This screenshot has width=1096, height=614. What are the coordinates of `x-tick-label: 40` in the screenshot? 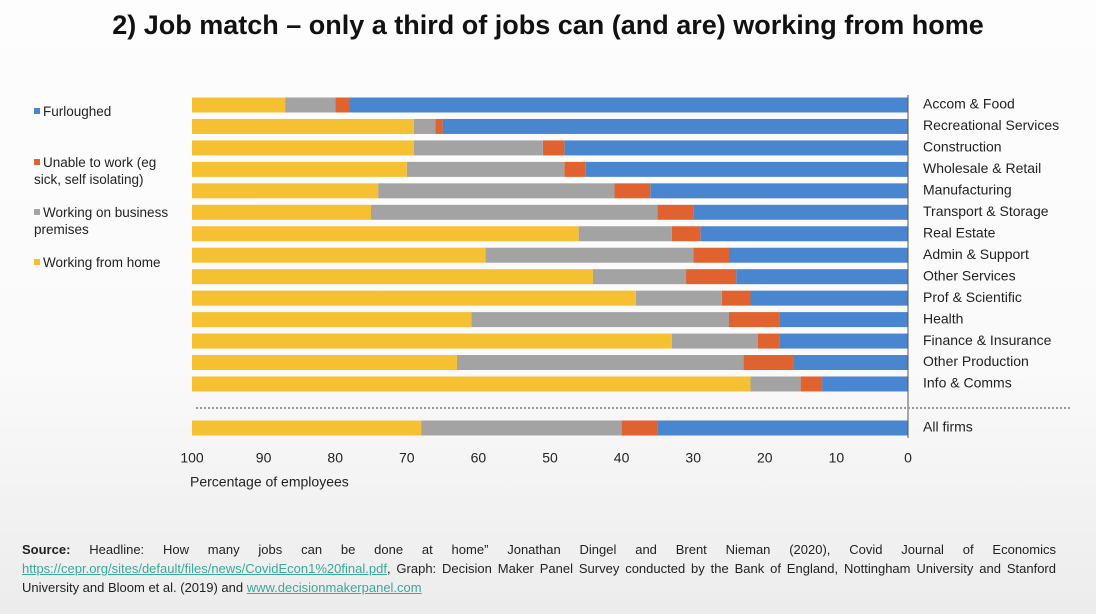 It's located at (622, 458).